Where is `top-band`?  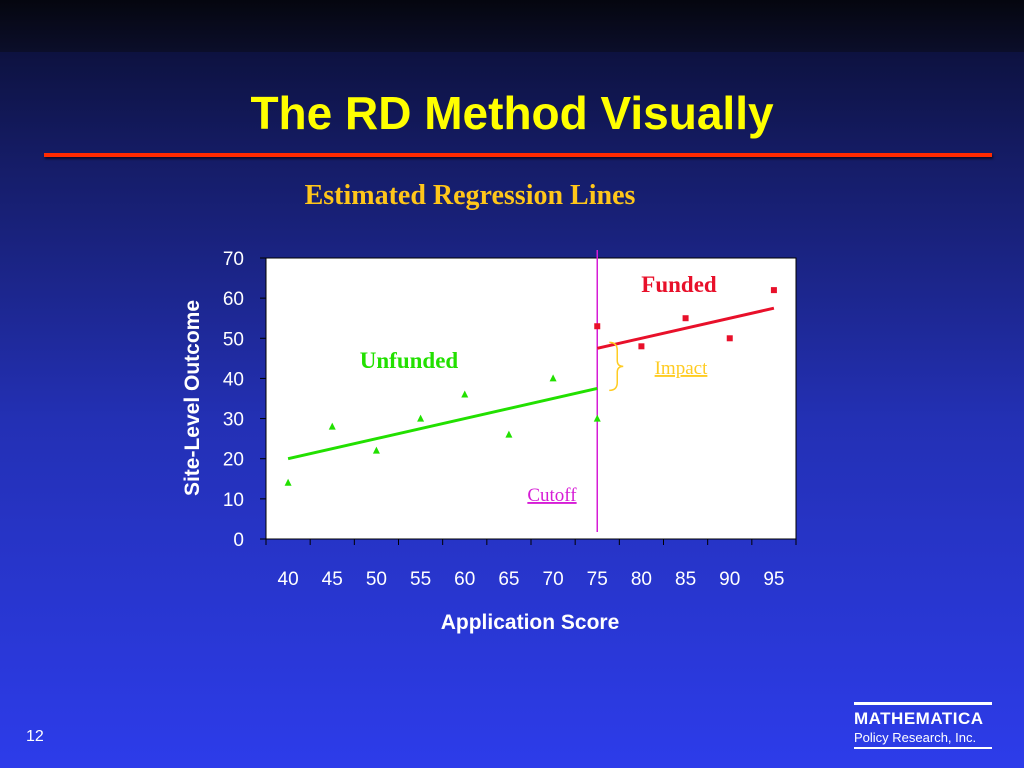 top-band is located at coordinates (512, 26).